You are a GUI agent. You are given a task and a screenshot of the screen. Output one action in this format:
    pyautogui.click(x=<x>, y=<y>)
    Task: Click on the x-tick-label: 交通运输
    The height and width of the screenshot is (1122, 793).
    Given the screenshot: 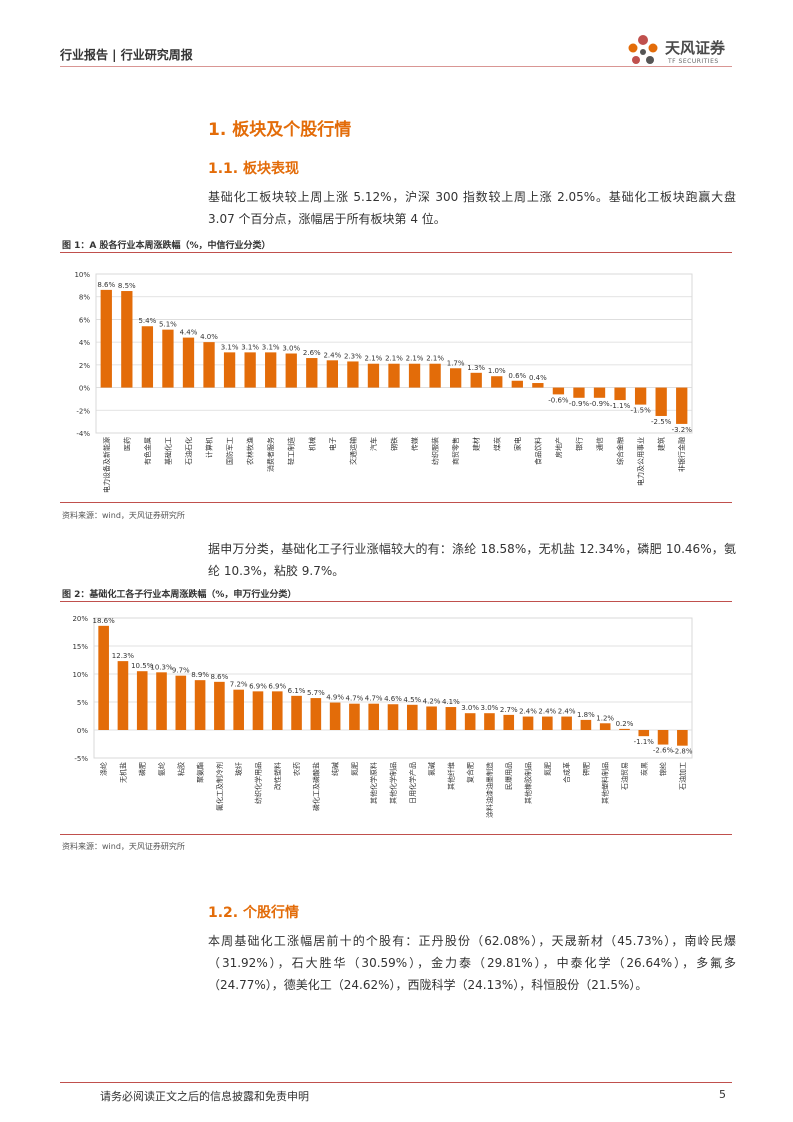 What is the action you would take?
    pyautogui.click(x=352, y=451)
    